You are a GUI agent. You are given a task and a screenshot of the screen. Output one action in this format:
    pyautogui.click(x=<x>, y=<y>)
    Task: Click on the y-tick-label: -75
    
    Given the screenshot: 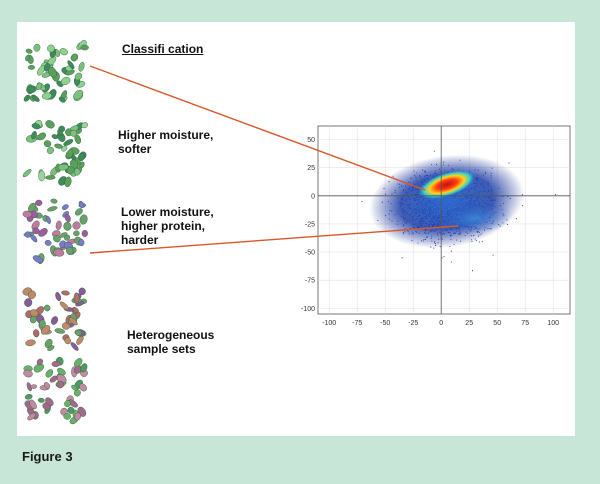 What is the action you would take?
    pyautogui.click(x=310, y=281)
    